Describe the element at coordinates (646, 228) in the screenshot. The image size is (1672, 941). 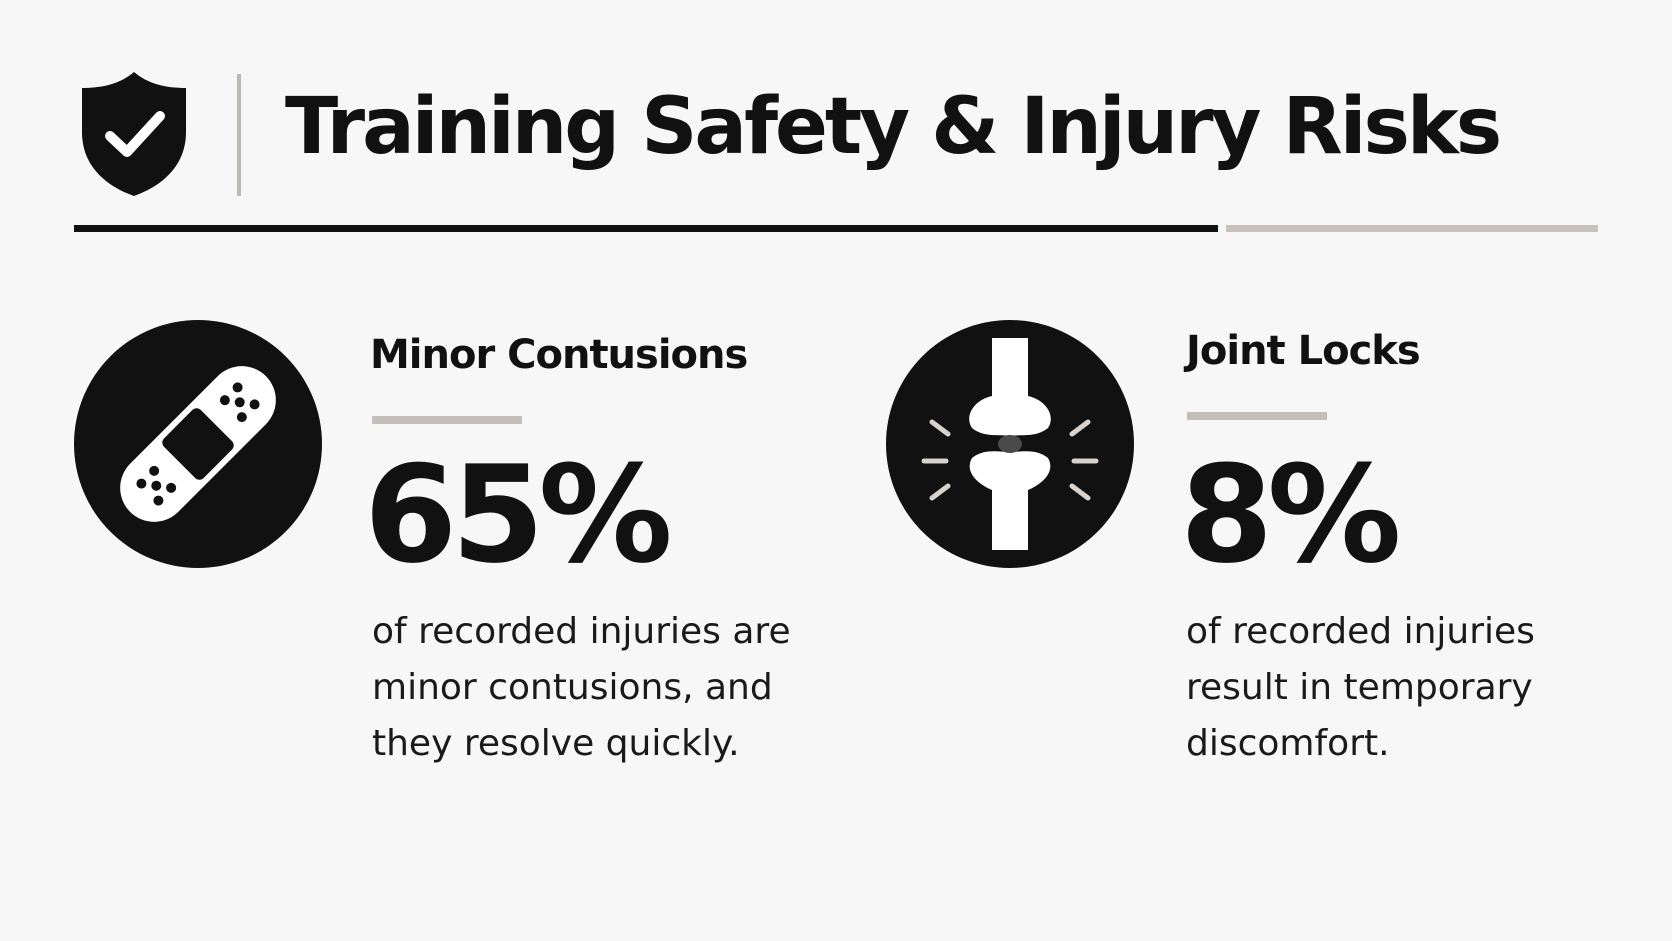
I see `header-rule-dark` at that location.